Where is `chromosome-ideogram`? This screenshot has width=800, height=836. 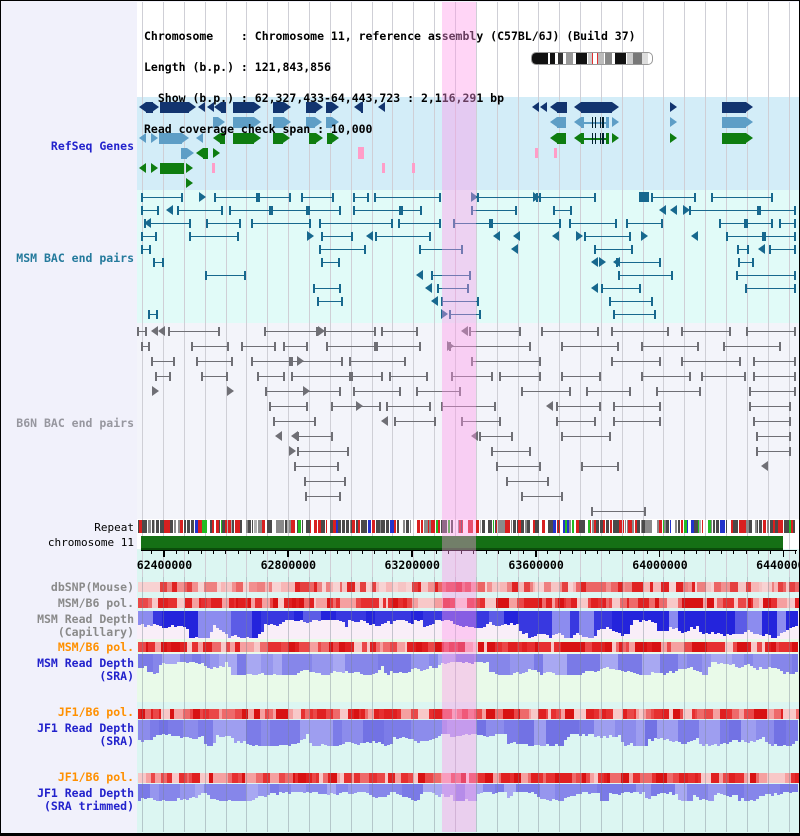
chromosome-ideogram is located at coordinates (592, 58).